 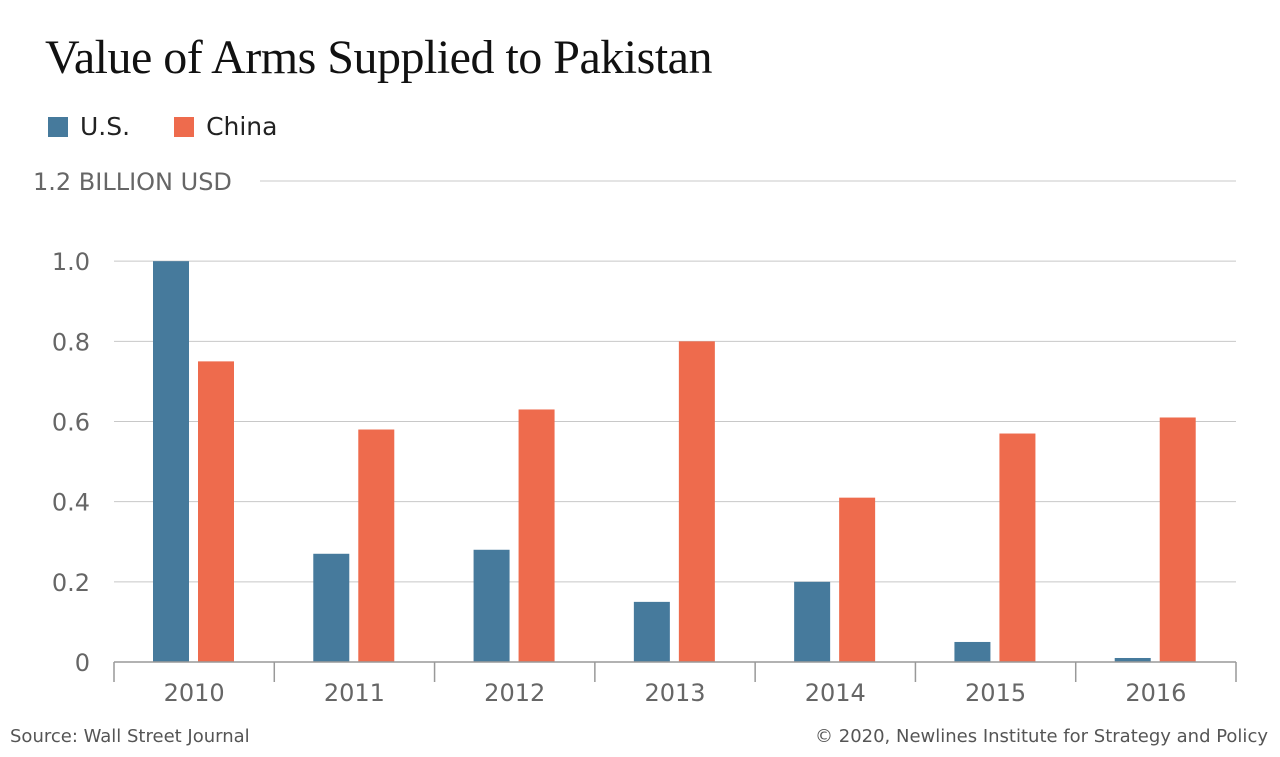 What do you see at coordinates (1132, 659) in the screenshot?
I see `bar-us-2016` at bounding box center [1132, 659].